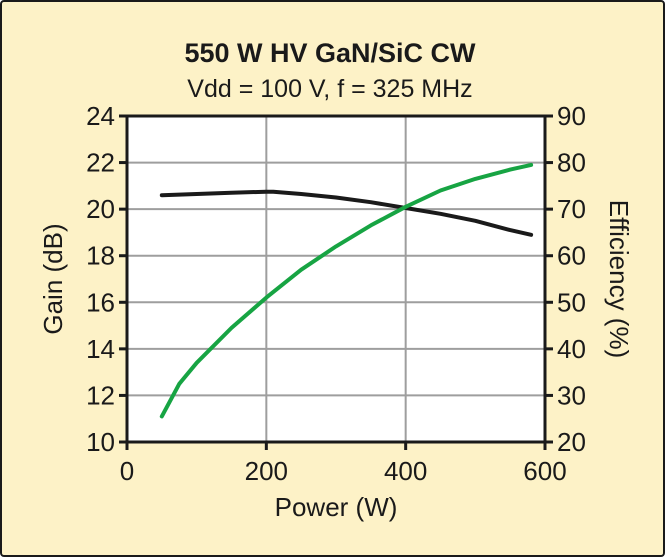 This screenshot has width=665, height=557. I want to click on chart-title: 550 W HV GaN/SiC CW, so click(330, 53).